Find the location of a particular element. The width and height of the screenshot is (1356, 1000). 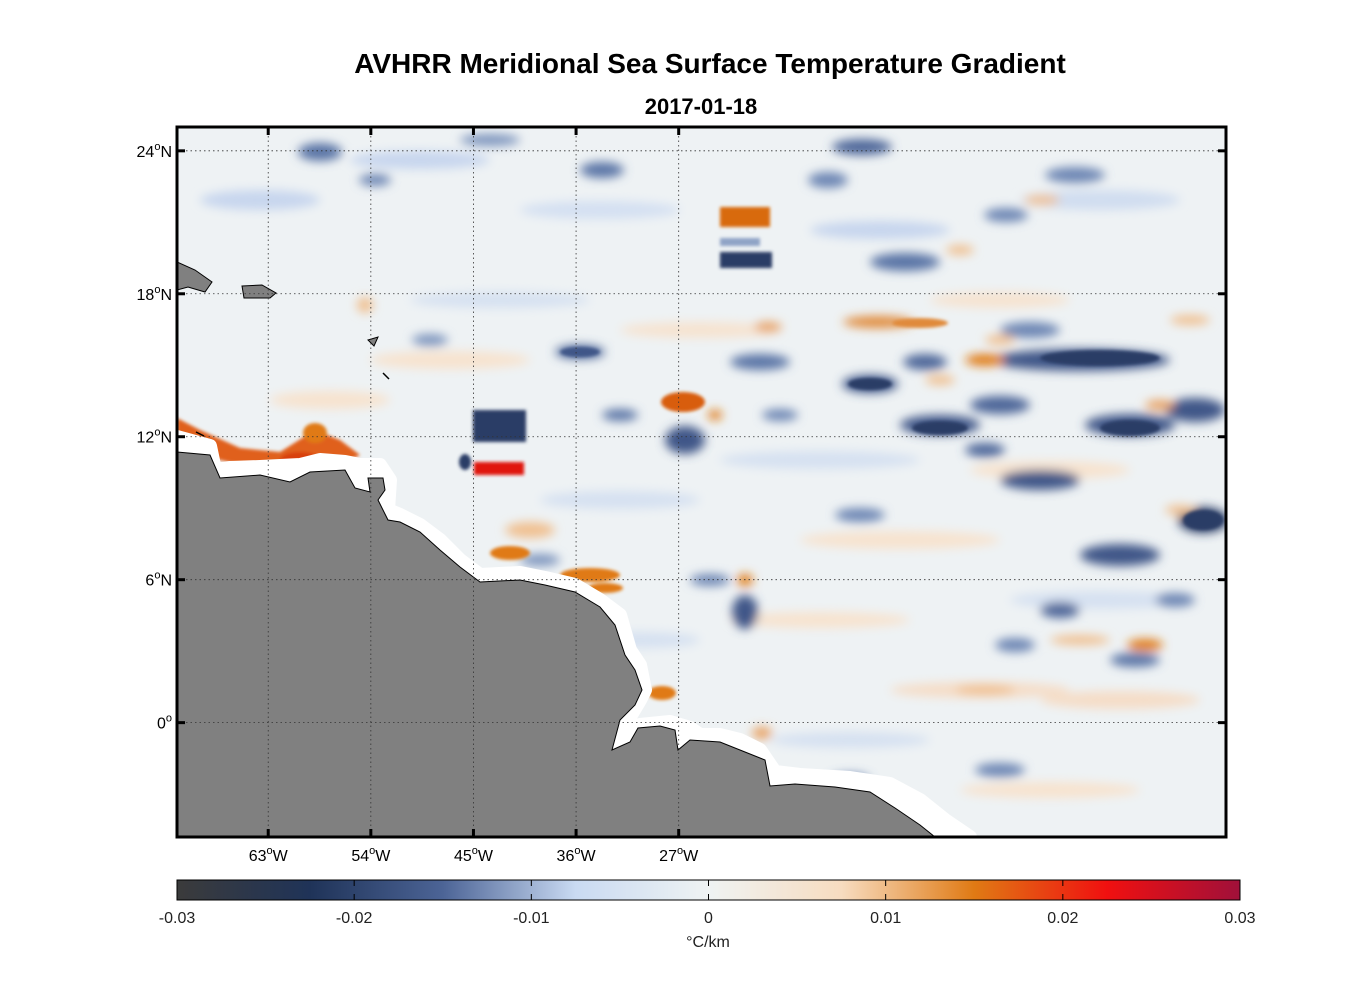

lat-label: 6oN is located at coordinates (158, 580).